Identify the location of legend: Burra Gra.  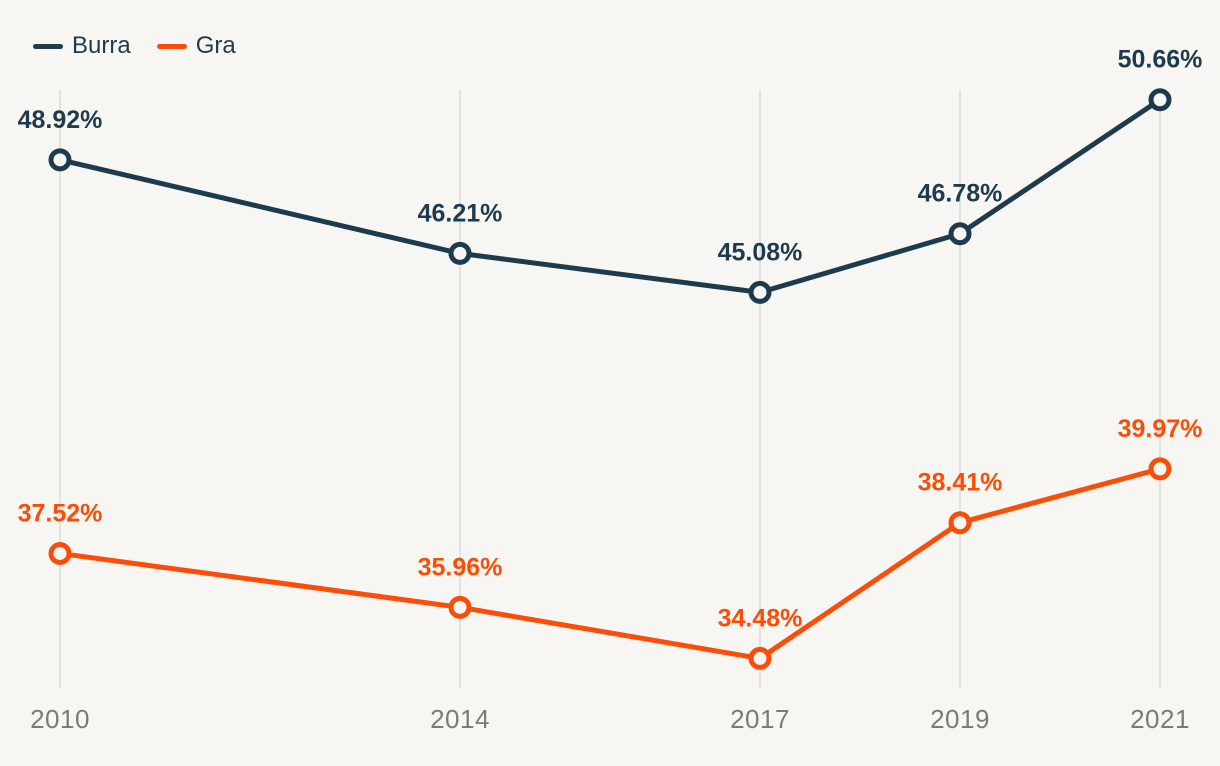
(134, 46).